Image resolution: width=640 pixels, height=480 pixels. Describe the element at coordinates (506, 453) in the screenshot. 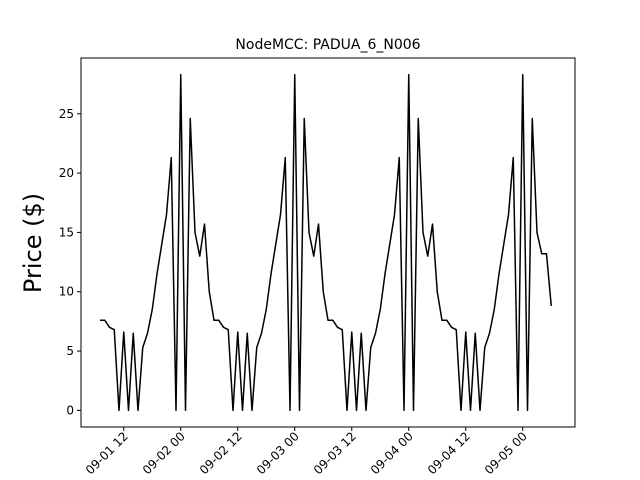

I see `x-tick-label: 09-05 00` at that location.